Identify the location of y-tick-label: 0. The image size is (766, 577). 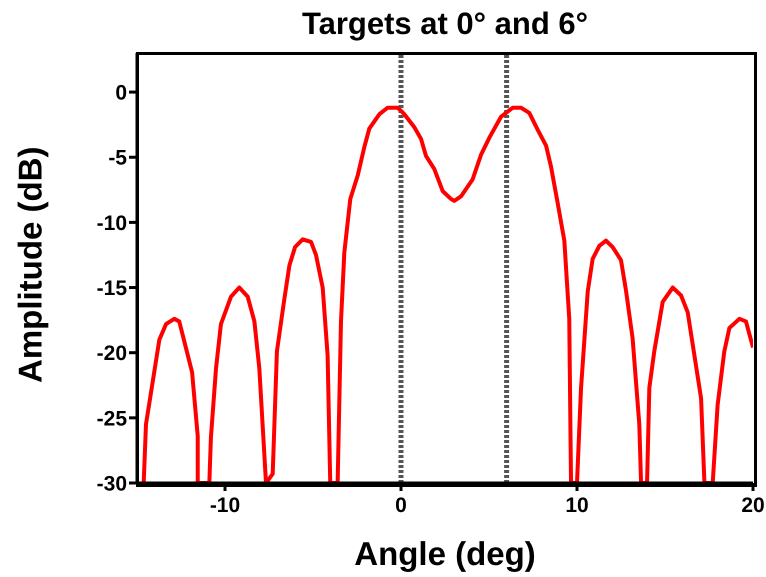
(121, 93).